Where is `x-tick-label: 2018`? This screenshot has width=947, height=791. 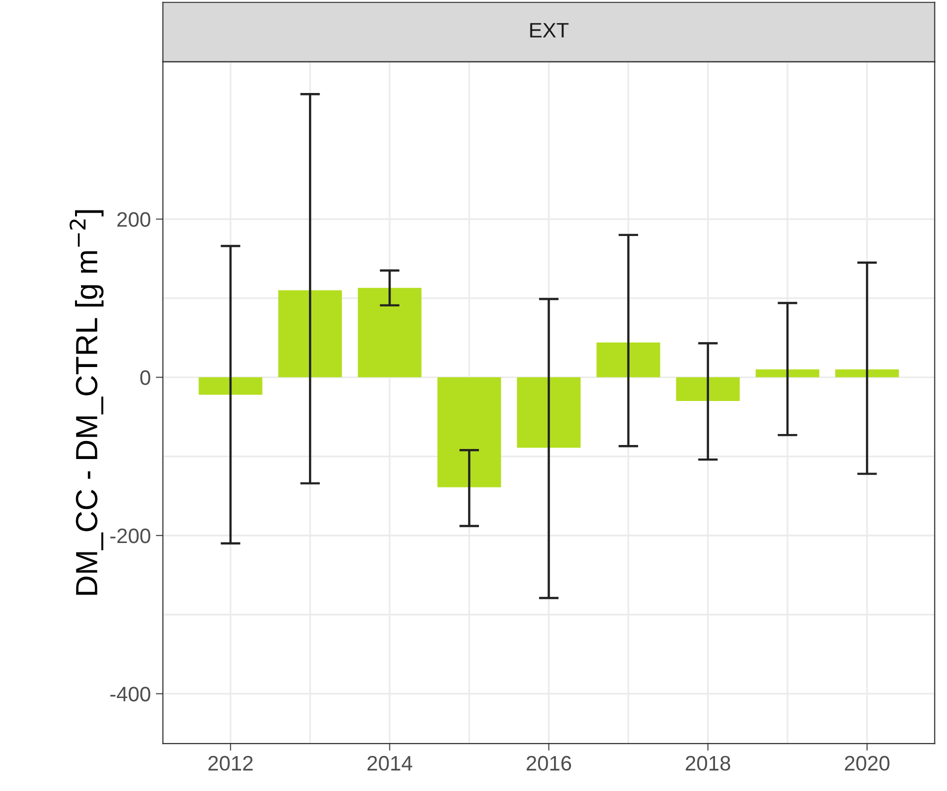 x-tick-label: 2018 is located at coordinates (708, 763).